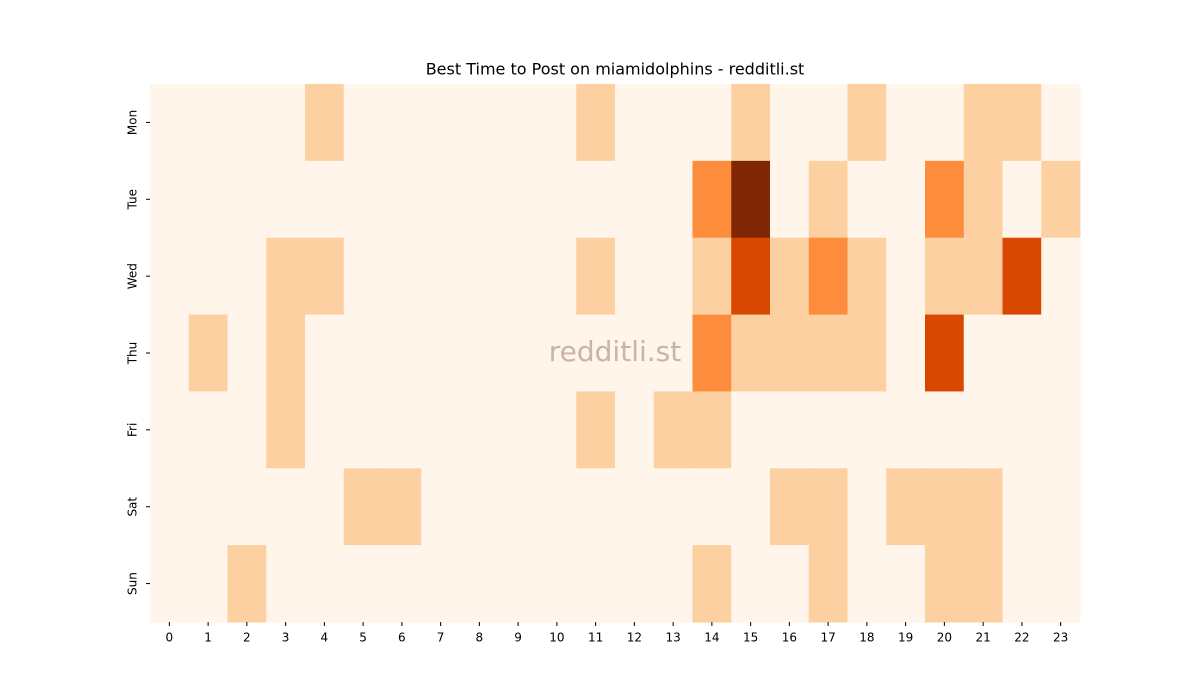  Describe the element at coordinates (518, 638) in the screenshot. I see `x-tick-label: 9` at that location.